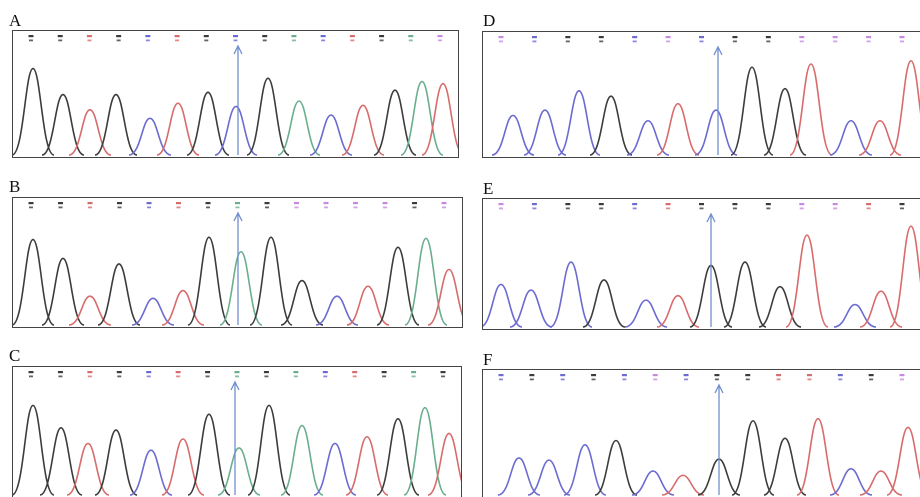  What do you see at coordinates (15, 20) in the screenshot?
I see `panel-label-a: A` at bounding box center [15, 20].